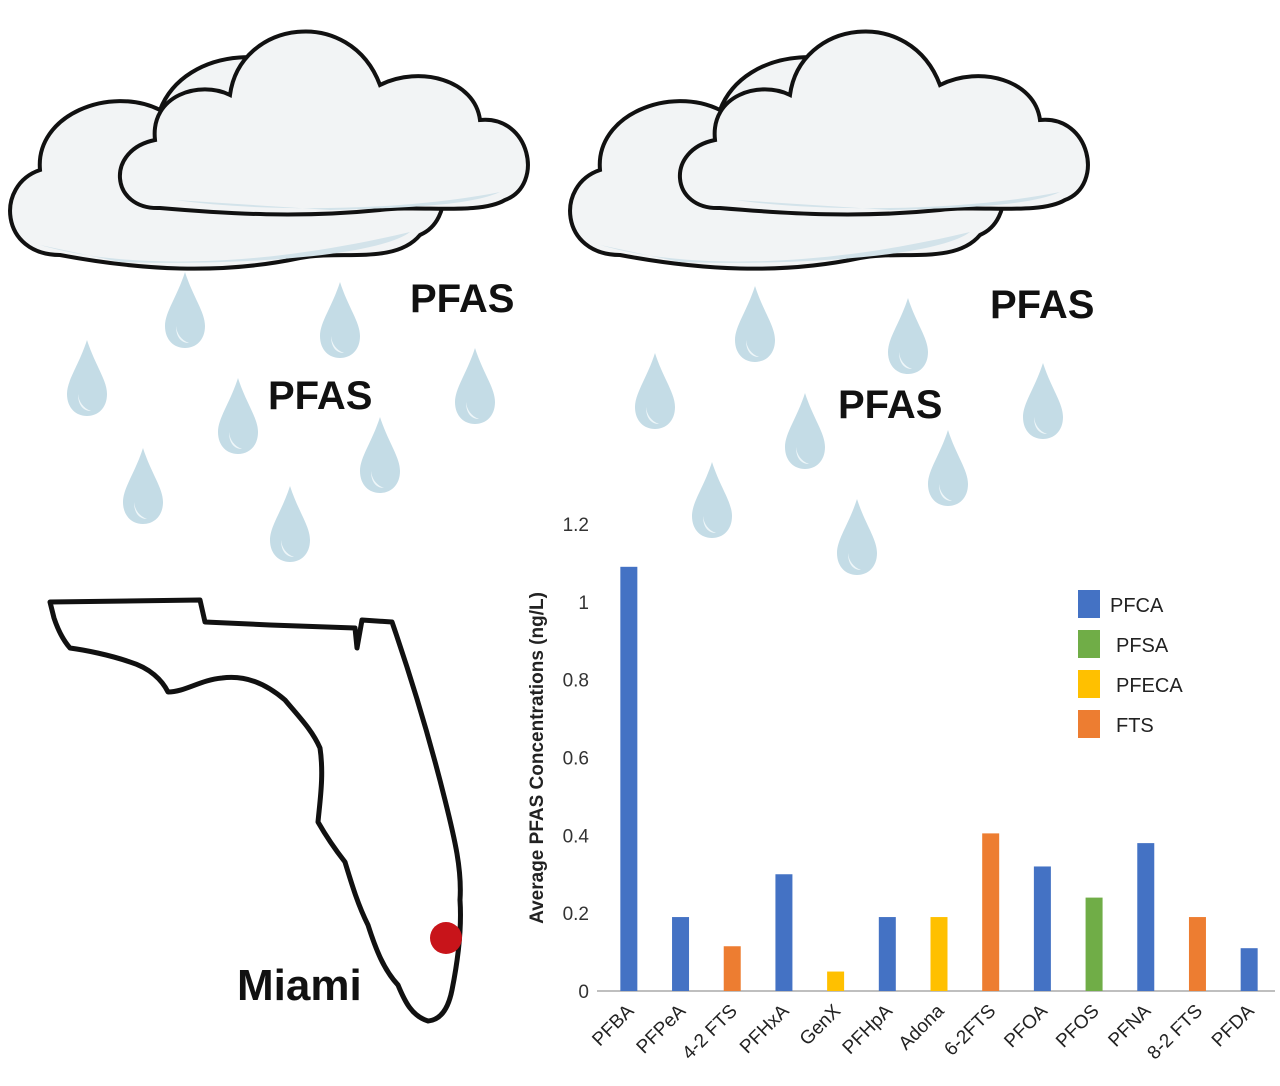  Describe the element at coordinates (576, 681) in the screenshot. I see `y-tick-label: 0.8` at that location.